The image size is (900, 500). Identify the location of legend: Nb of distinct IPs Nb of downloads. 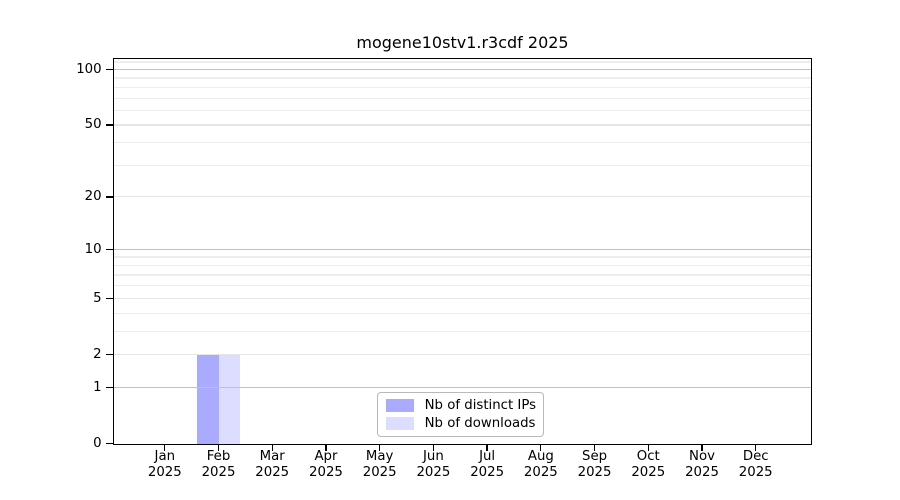
(460, 414).